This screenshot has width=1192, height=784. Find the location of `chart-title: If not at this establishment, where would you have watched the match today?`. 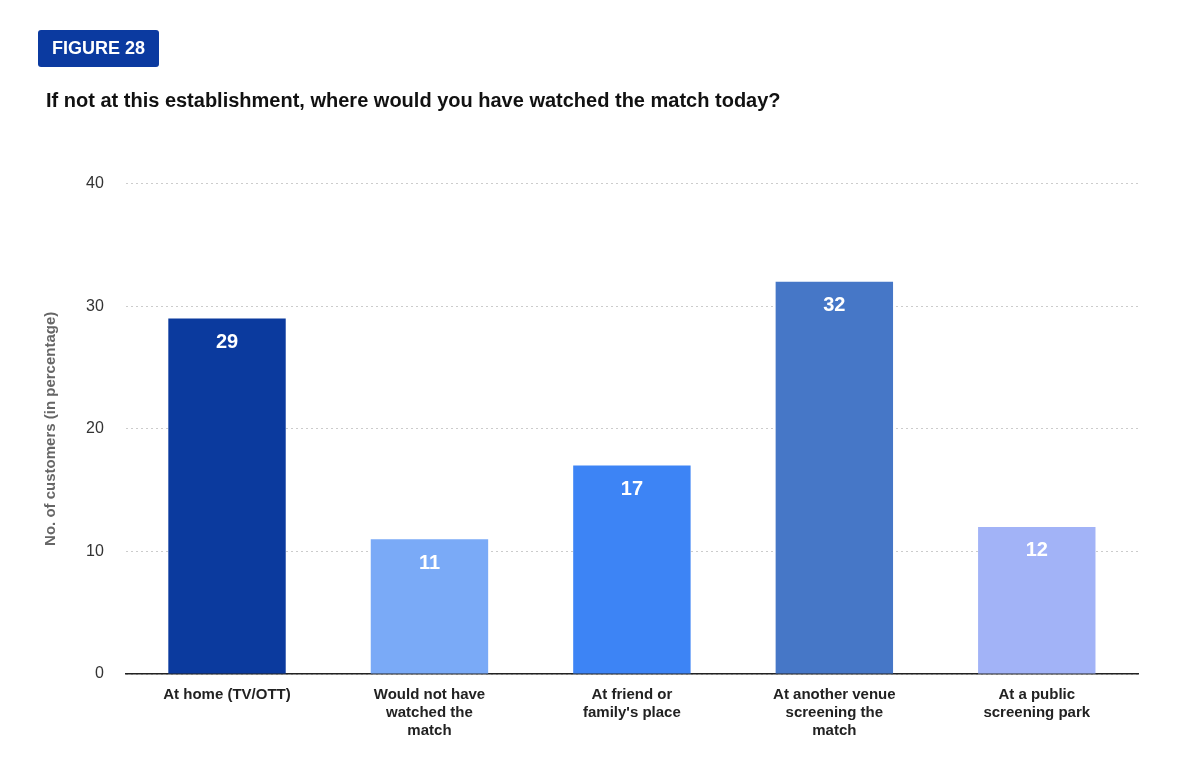

chart-title: If not at this establishment, where would you have watched the match today? is located at coordinates (414, 100).